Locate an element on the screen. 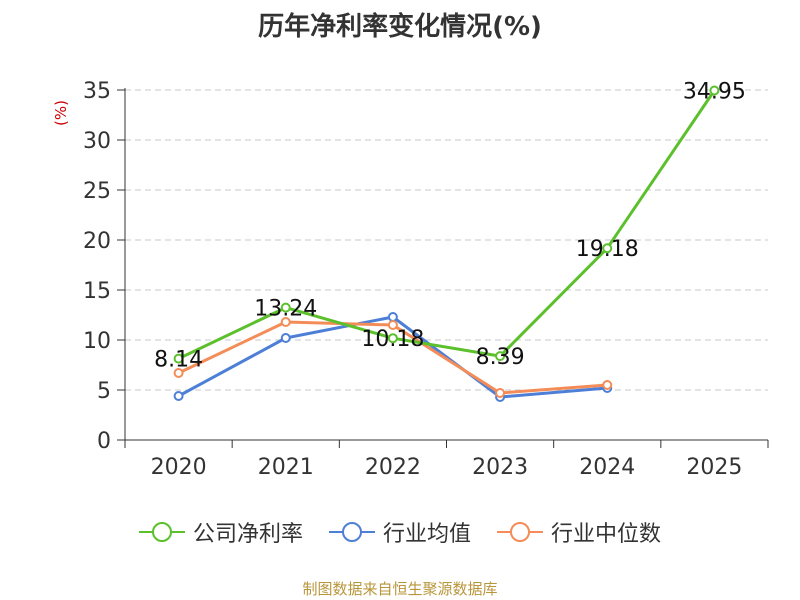 This screenshot has height=600, width=800. legend-item-industry-median: 行业中位数 is located at coordinates (579, 532).